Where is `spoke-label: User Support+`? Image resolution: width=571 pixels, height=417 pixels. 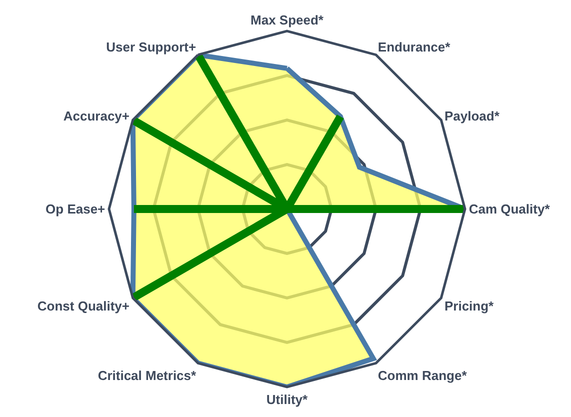
spoke-label: User Support+ is located at coordinates (151, 47).